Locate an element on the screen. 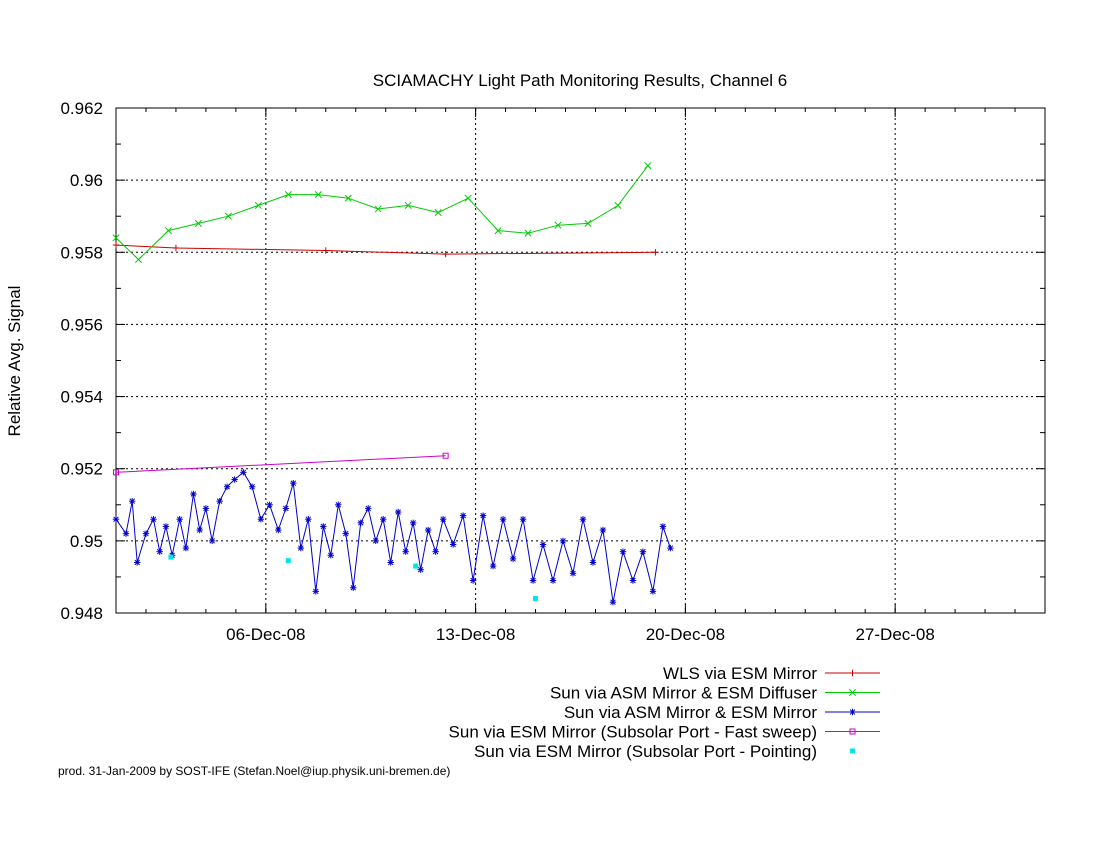 This screenshot has width=1100, height=850. y-tick-label: 0.95 is located at coordinates (86, 541).